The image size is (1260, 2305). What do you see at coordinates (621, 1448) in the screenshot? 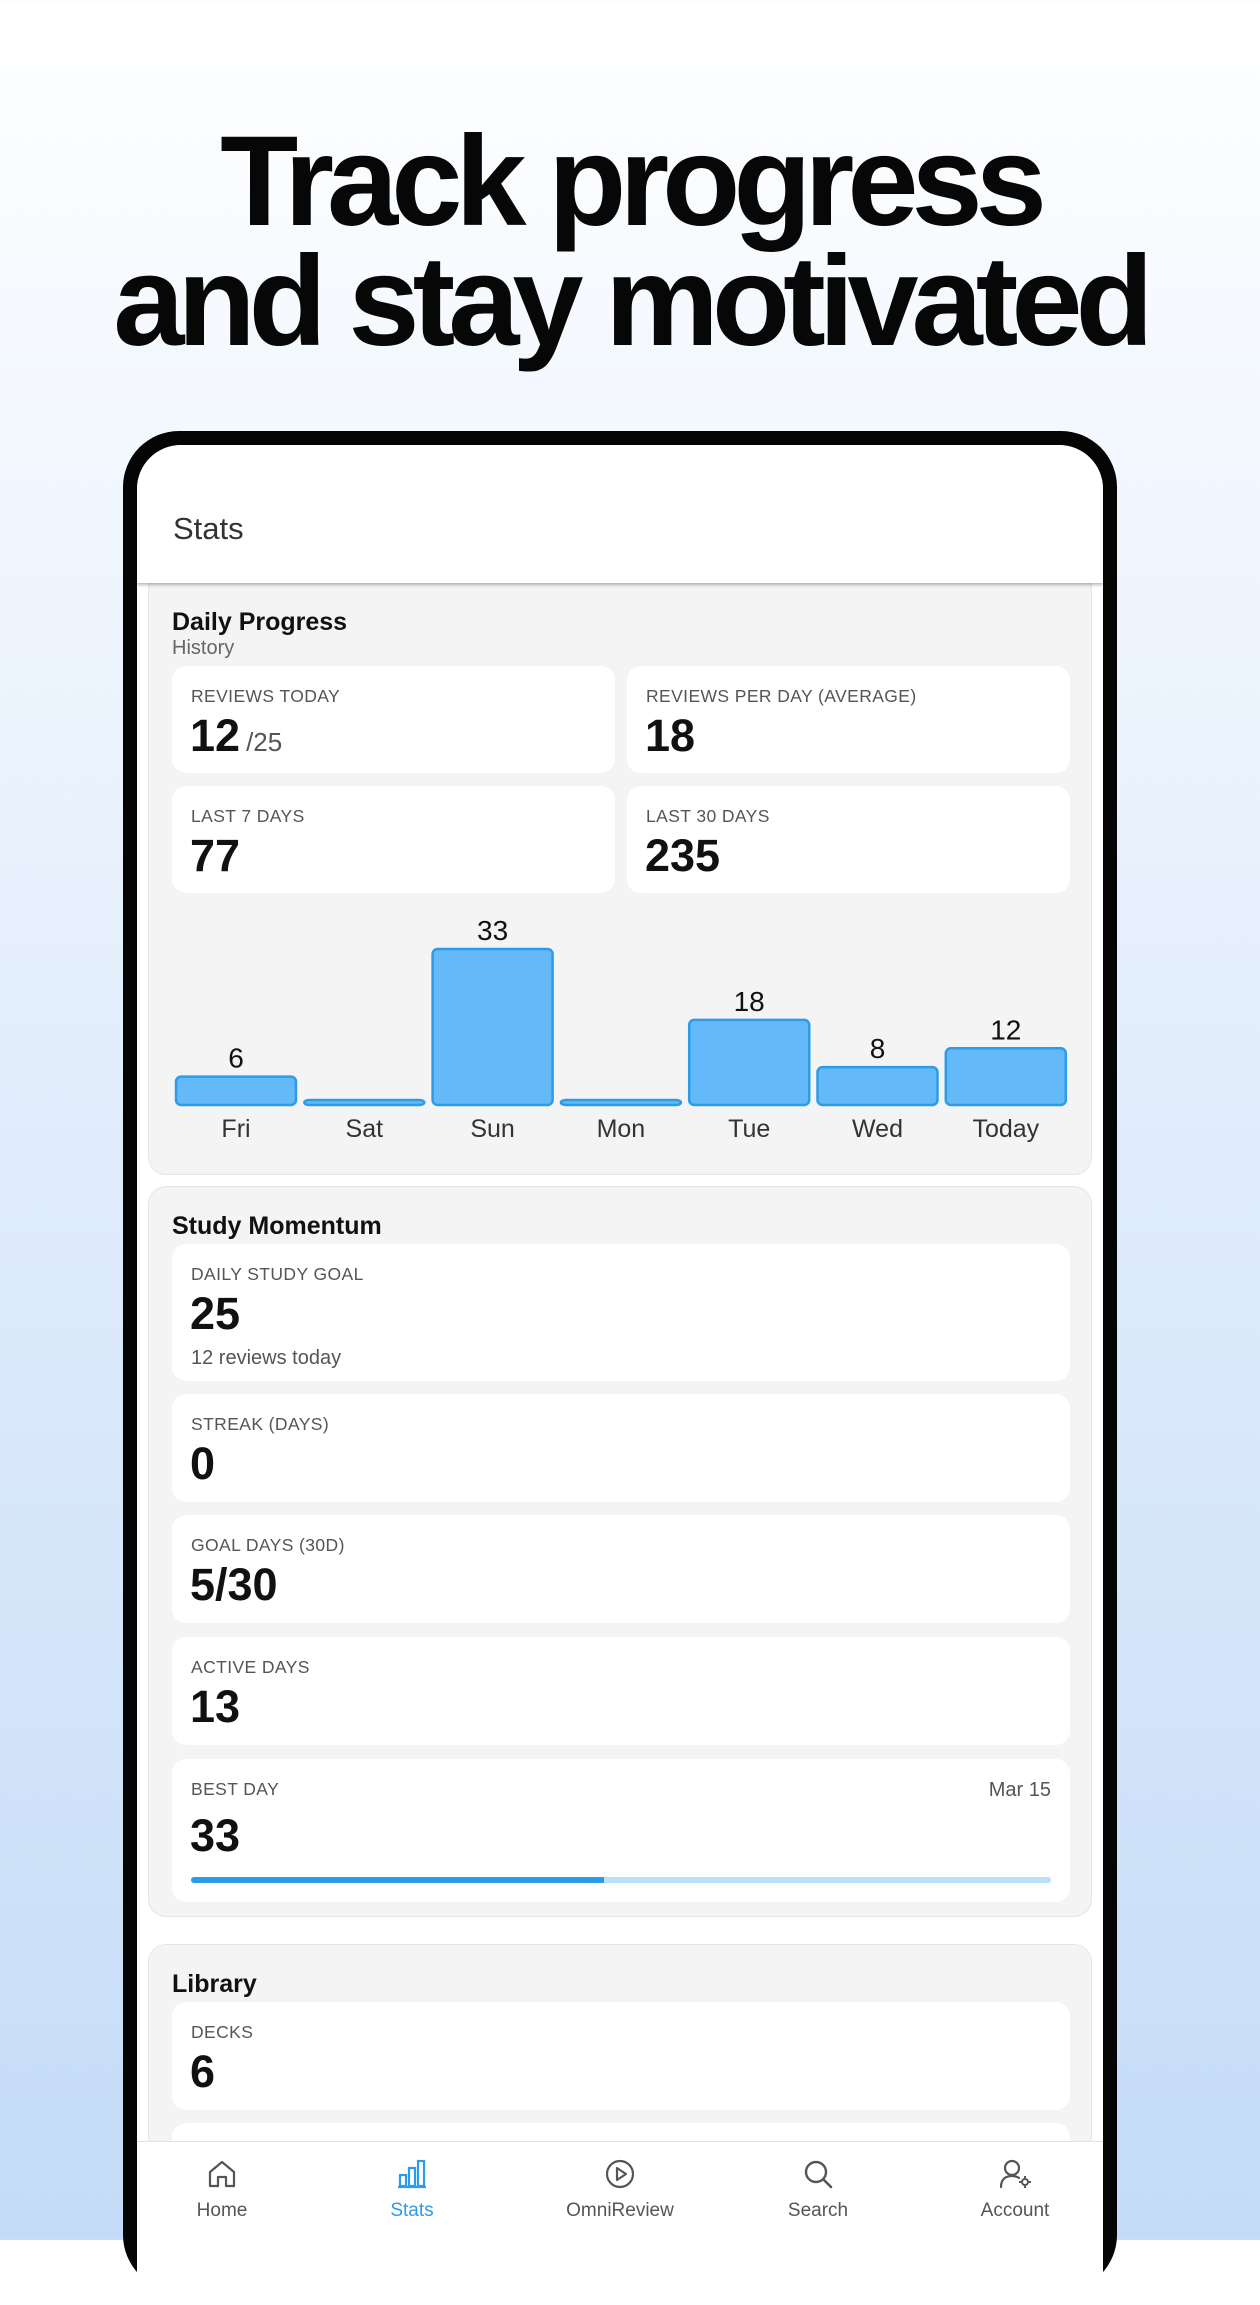
I see `streak-card: STREAK (DAYS) 0` at bounding box center [621, 1448].